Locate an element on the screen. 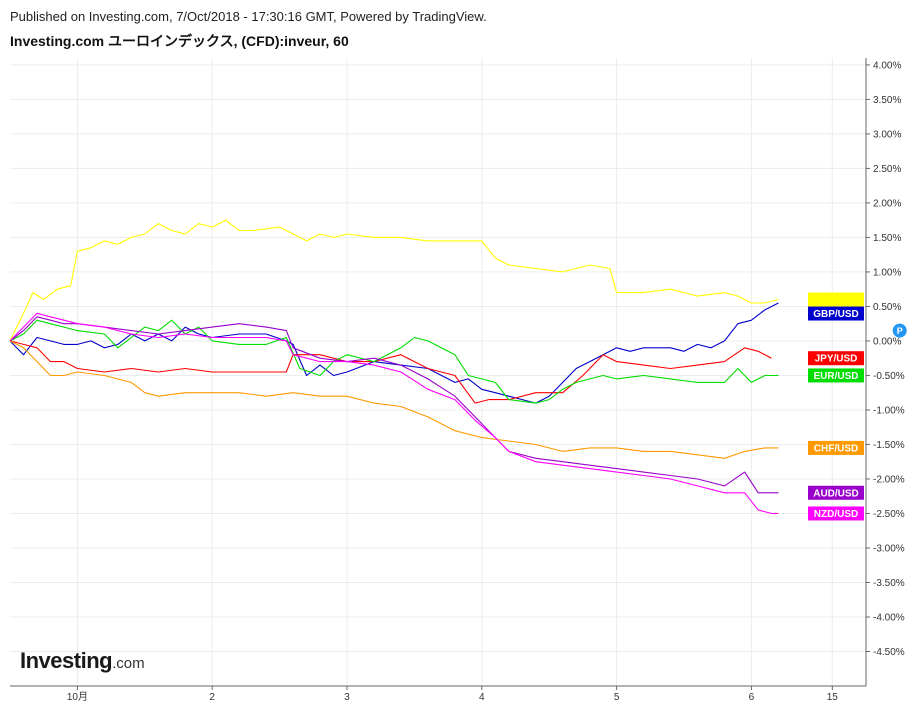 This screenshot has height=708, width=920. x-tick-label: 4 is located at coordinates (482, 697).